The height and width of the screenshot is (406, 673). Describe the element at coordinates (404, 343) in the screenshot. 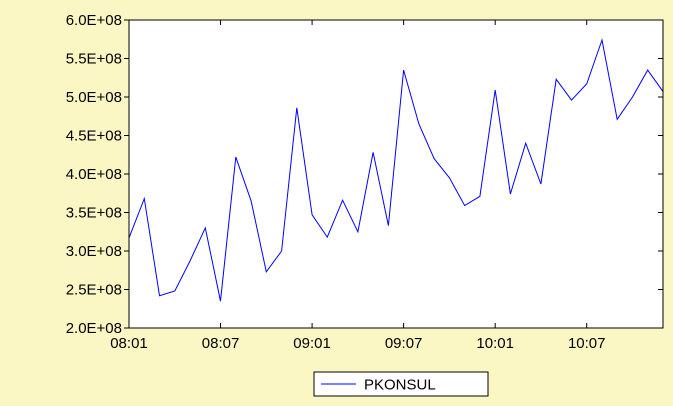

I see `x-tick-label: 09:07` at that location.